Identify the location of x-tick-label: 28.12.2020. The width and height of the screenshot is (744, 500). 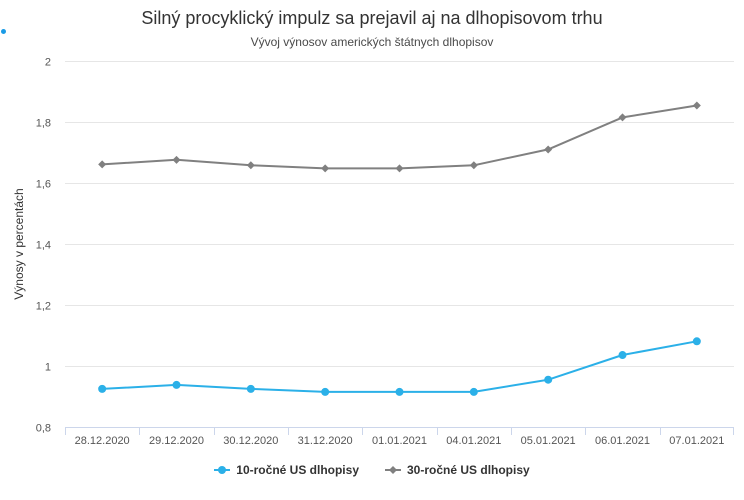
(102, 441).